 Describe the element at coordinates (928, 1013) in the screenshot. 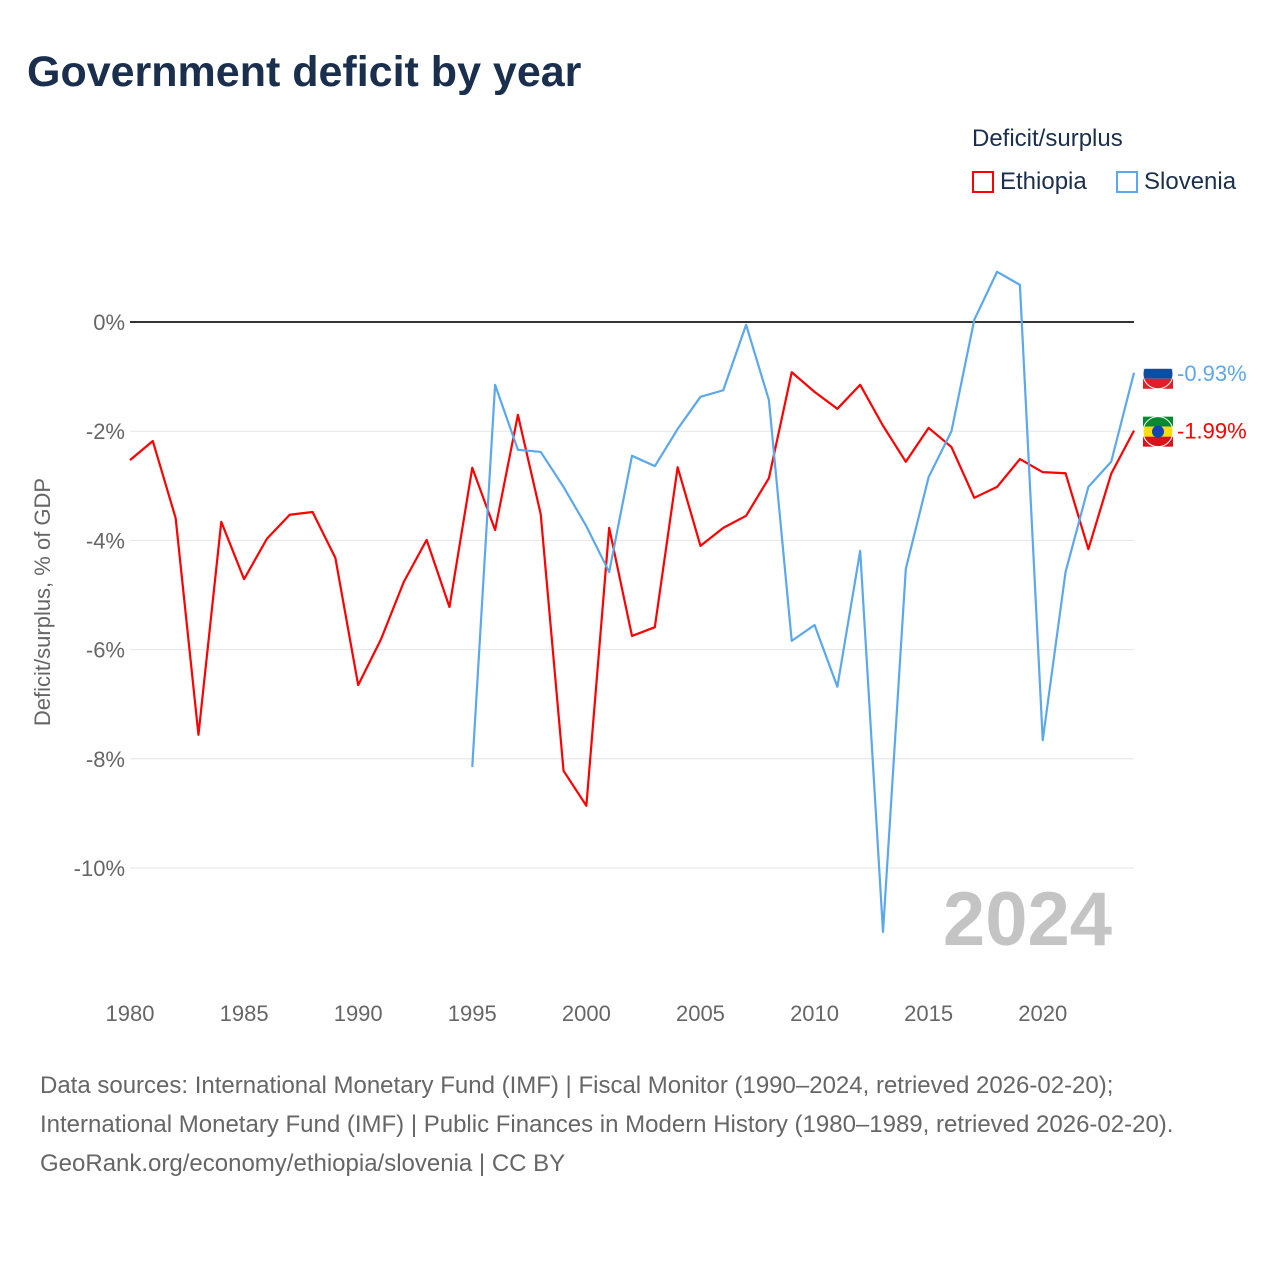

I see `x-tick-label: 2015` at that location.